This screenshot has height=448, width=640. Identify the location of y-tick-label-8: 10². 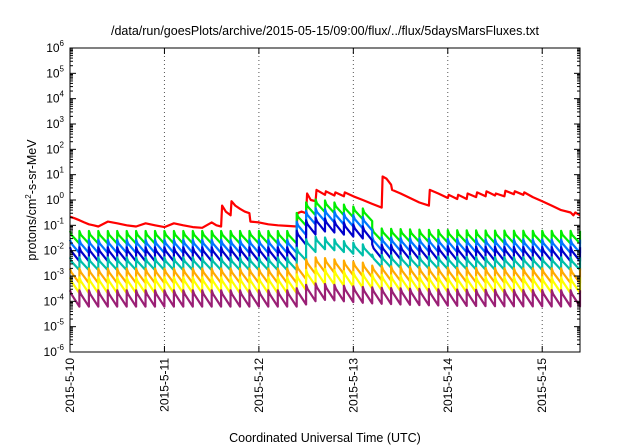
(55, 148).